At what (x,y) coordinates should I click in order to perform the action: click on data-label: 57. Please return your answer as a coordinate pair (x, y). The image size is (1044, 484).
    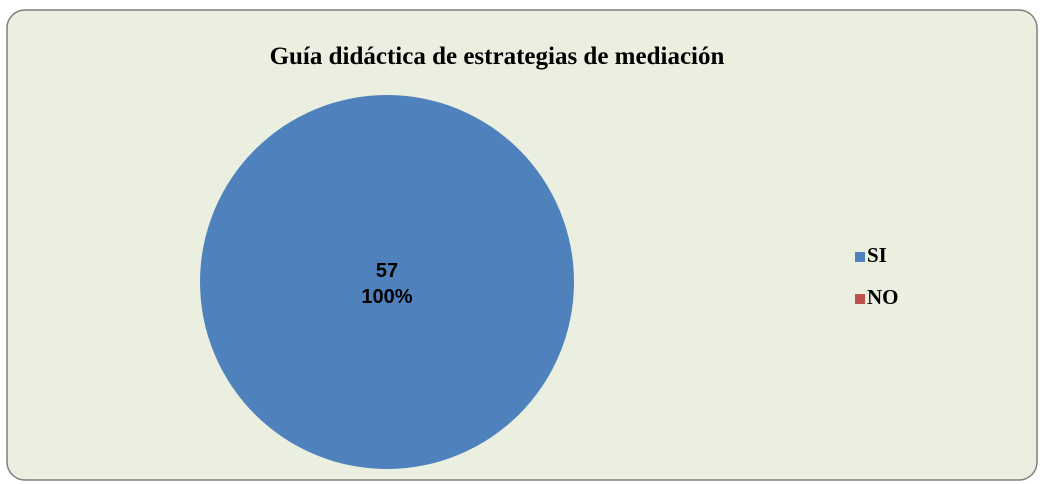
    Looking at the image, I should click on (387, 271).